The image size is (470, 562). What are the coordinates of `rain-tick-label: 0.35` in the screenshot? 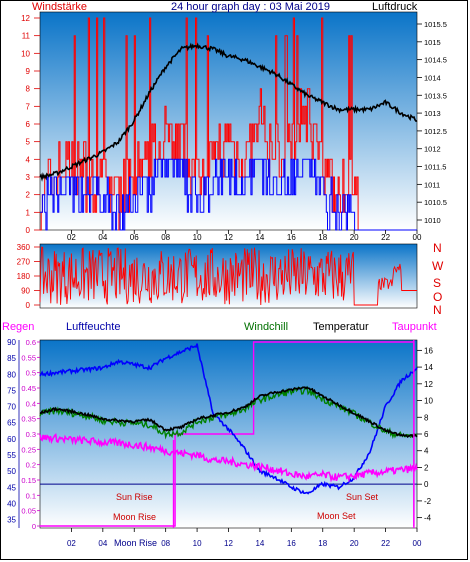 It's located at (28, 419).